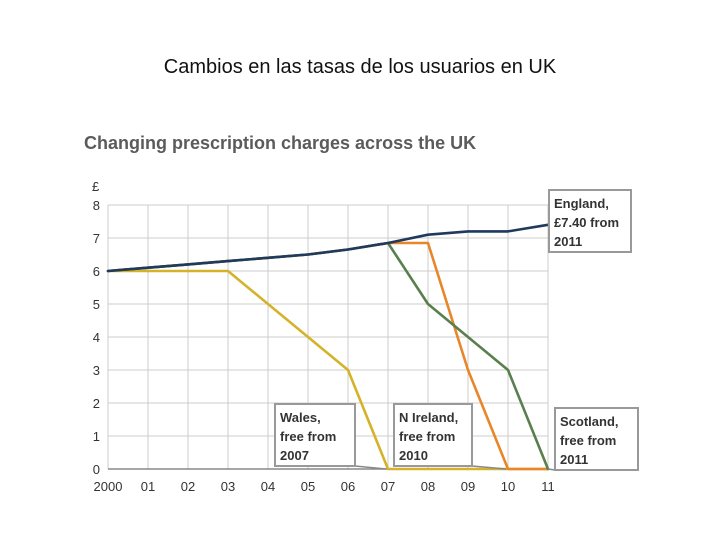 The height and width of the screenshot is (540, 720). Describe the element at coordinates (428, 486) in the screenshot. I see `x-tick-label-08: 08` at that location.